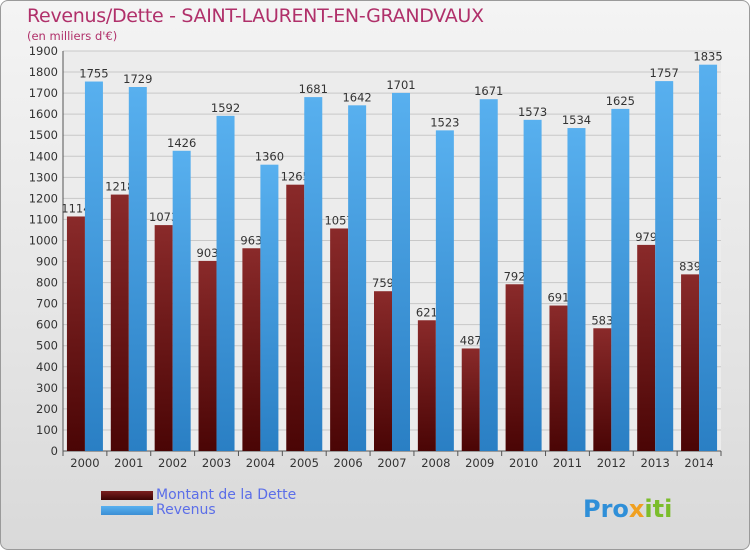 Image resolution: width=750 pixels, height=550 pixels. I want to click on value-label-dette: 487, so click(471, 340).